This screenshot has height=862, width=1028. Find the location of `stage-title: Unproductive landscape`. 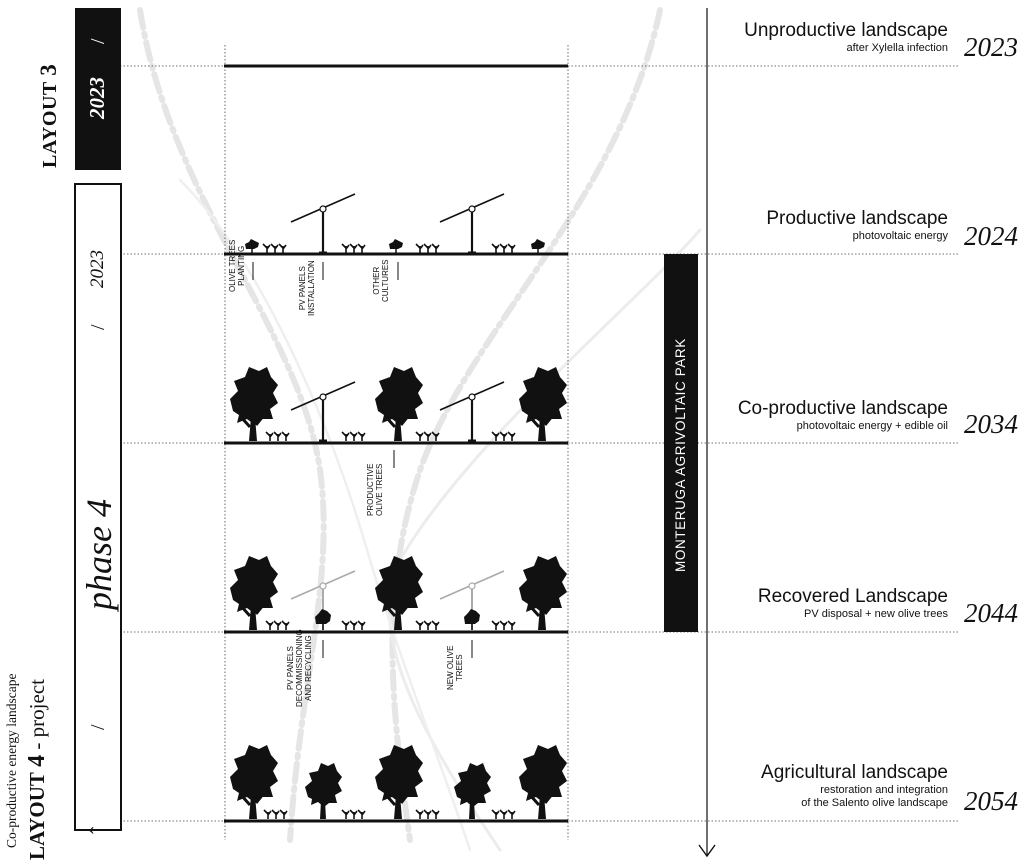

stage-title: Unproductive landscape is located at coordinates (846, 30).